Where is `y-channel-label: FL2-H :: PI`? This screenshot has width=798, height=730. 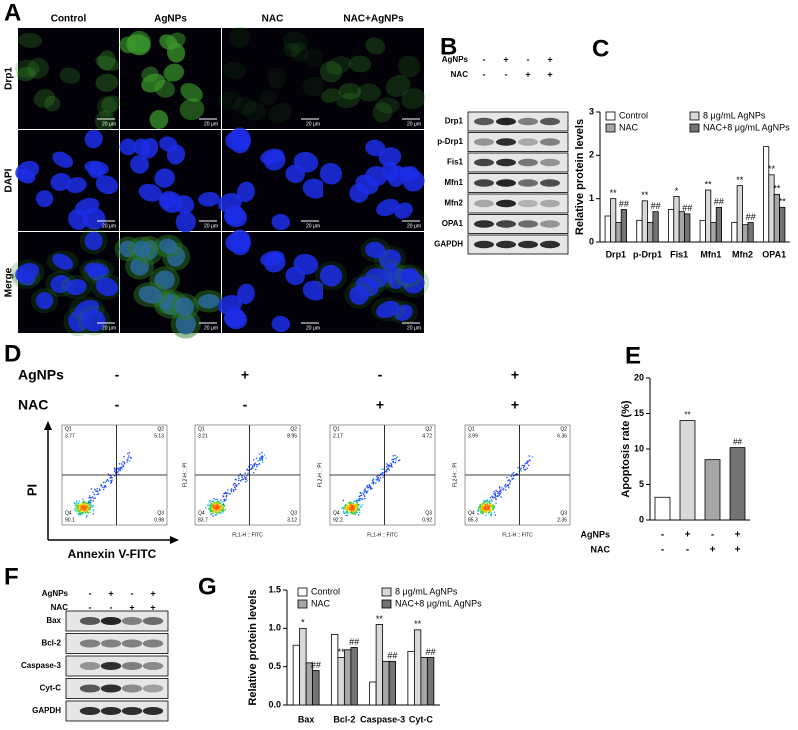 y-channel-label: FL2-H :: PI is located at coordinates (320, 475).